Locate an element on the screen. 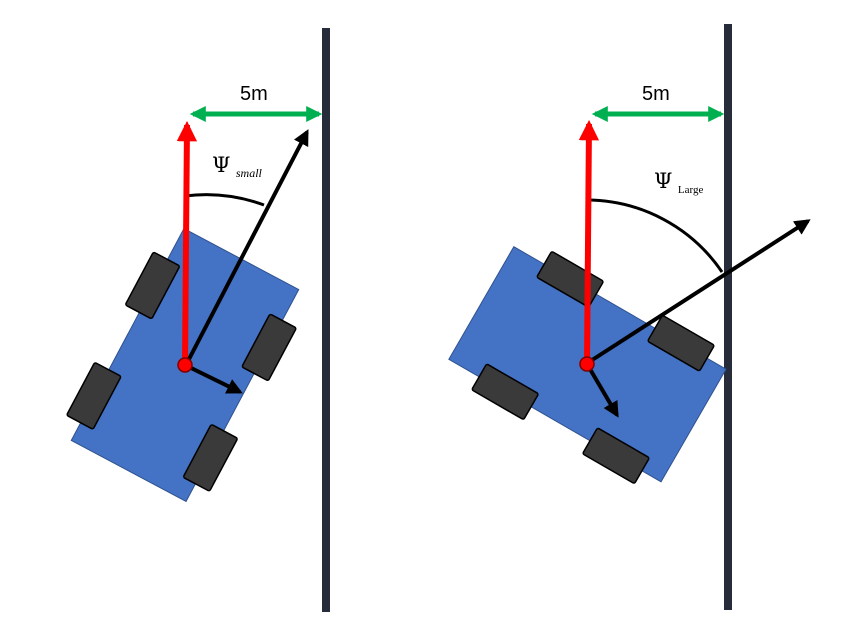 This screenshot has width=844, height=638. right-lateral-arrow is located at coordinates (602, 390).